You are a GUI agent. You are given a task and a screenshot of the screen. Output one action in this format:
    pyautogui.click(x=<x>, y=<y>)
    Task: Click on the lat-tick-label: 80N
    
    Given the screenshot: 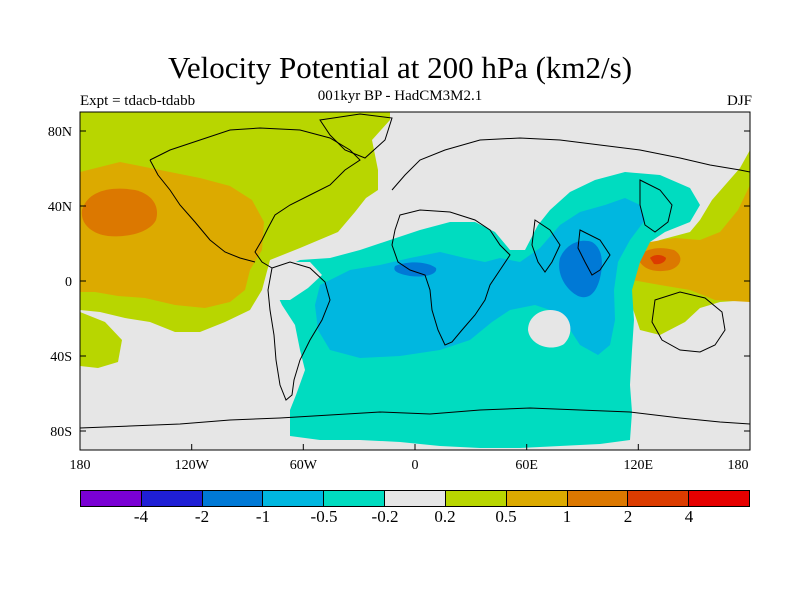 What is the action you would take?
    pyautogui.click(x=60, y=132)
    